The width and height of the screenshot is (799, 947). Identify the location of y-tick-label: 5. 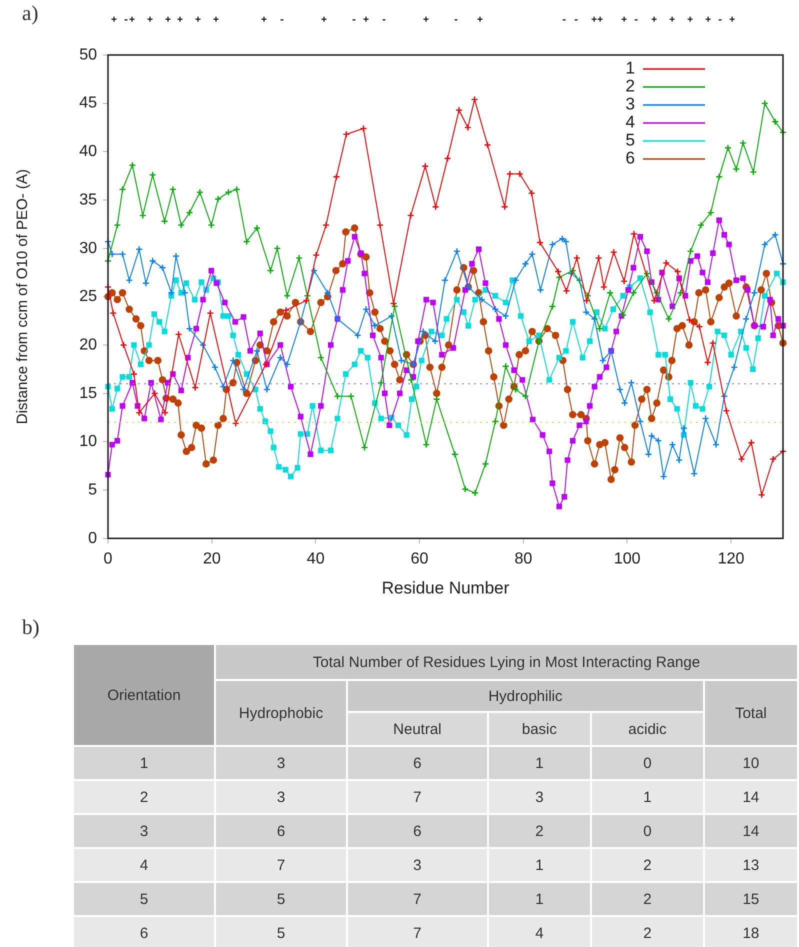
(93, 489).